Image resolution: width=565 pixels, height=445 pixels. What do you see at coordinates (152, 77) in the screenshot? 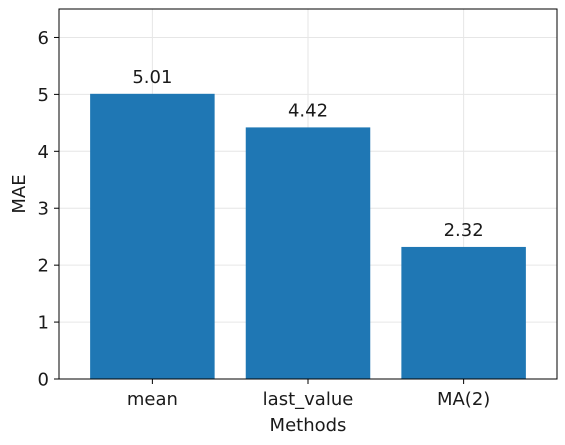
I see `bar-value-label: 5.01` at bounding box center [152, 77].